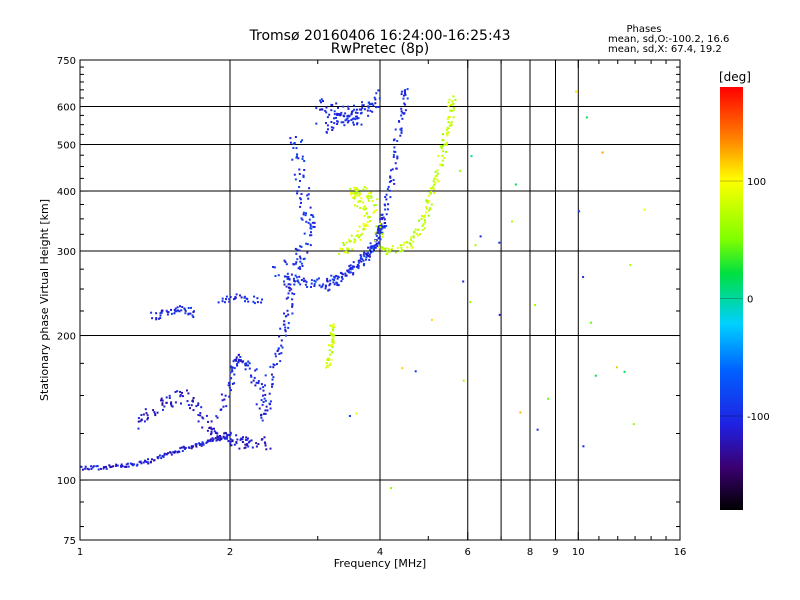  Describe the element at coordinates (69, 541) in the screenshot. I see `y-tick-label: 75` at that location.